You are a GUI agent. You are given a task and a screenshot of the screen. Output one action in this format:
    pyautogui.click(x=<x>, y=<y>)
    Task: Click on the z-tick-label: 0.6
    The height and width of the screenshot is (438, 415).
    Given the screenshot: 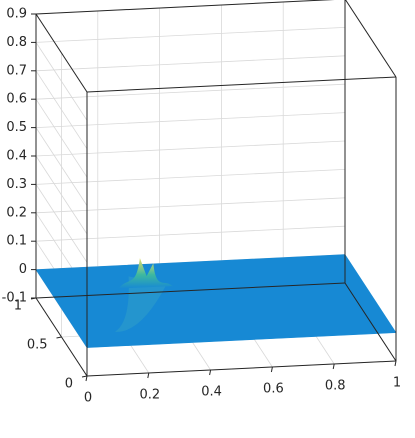 What is the action you would take?
    pyautogui.click(x=16, y=99)
    